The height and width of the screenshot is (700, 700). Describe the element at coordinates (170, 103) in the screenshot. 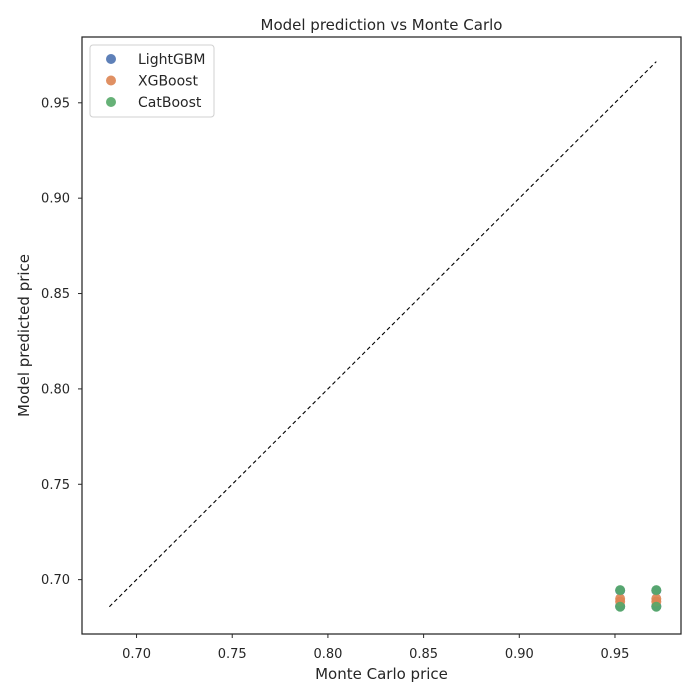

I see `legend-label-catboost: CatBoost` at that location.